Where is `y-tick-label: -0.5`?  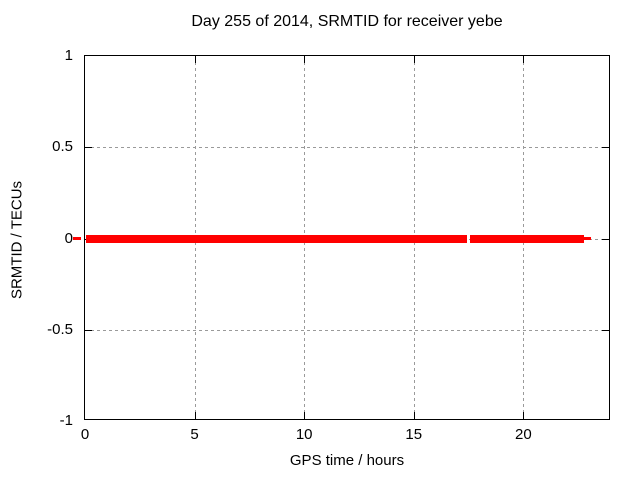 y-tick-label: -0.5 is located at coordinates (60, 329).